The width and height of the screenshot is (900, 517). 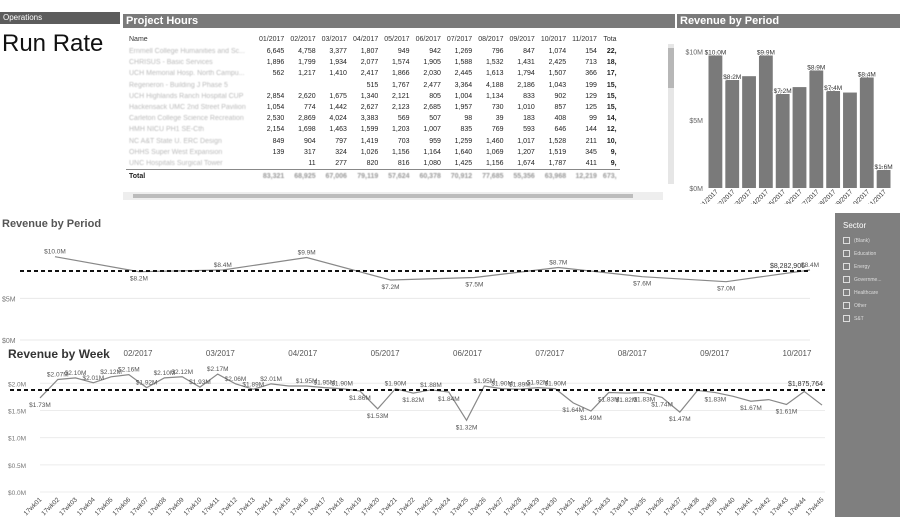 What do you see at coordinates (365, 39) in the screenshot?
I see `column-header: 04/2017` at bounding box center [365, 39].